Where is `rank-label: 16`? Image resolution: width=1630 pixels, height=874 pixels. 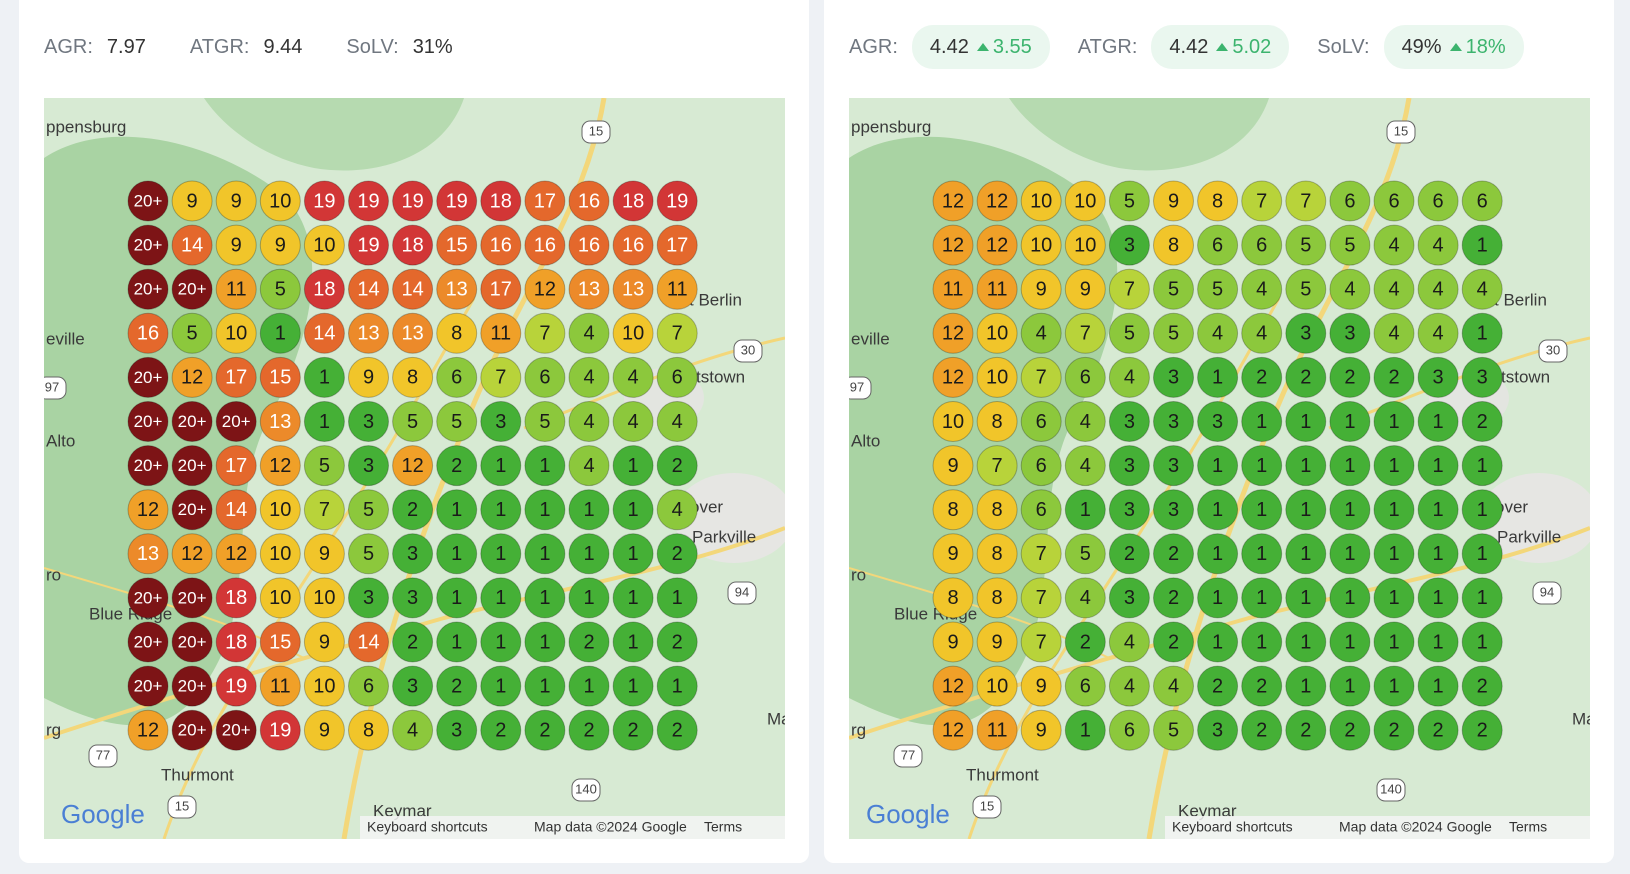
rank-label: 16 is located at coordinates (148, 334).